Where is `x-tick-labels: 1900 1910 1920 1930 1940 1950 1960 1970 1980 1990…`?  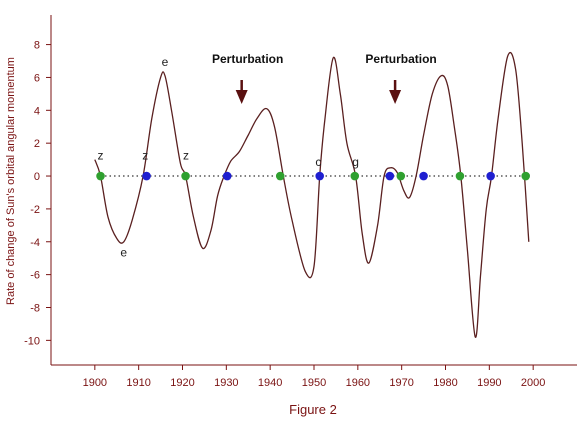 x-tick-labels: 1900 1910 1920 1930 1940 1950 1960 1970 1980 1990… is located at coordinates (314, 377).